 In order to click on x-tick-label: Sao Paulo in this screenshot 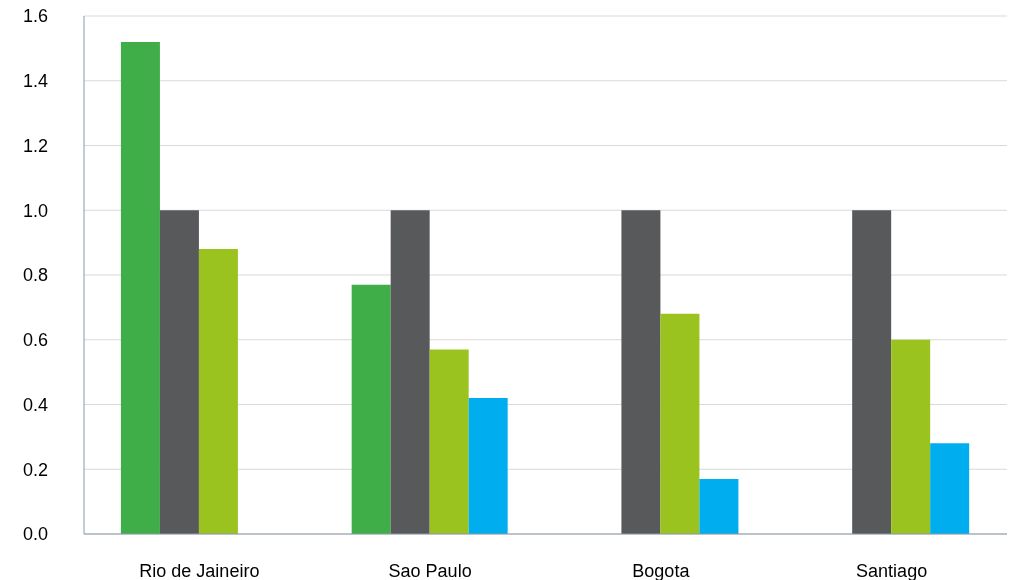, I will do `click(430, 570)`.